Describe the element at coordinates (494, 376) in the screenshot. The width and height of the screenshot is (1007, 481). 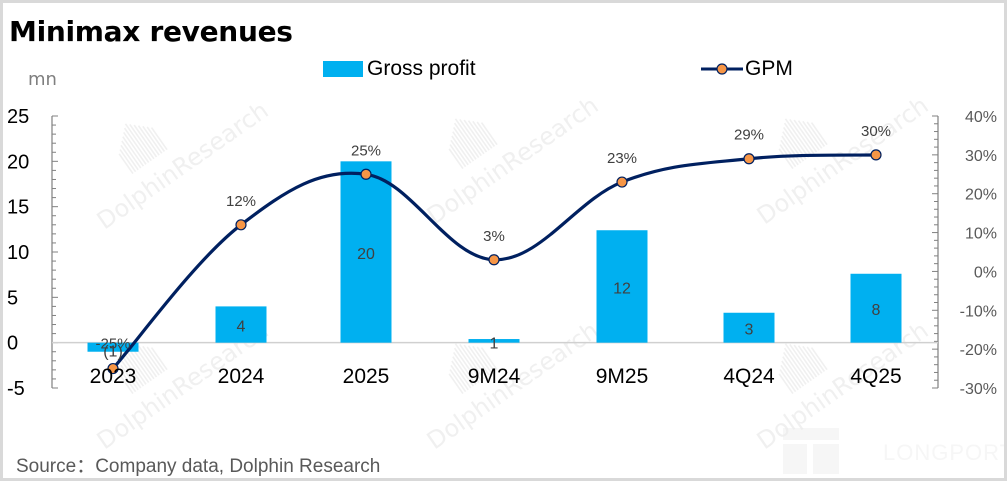
I see `x-axis-category-label: 9M24` at that location.